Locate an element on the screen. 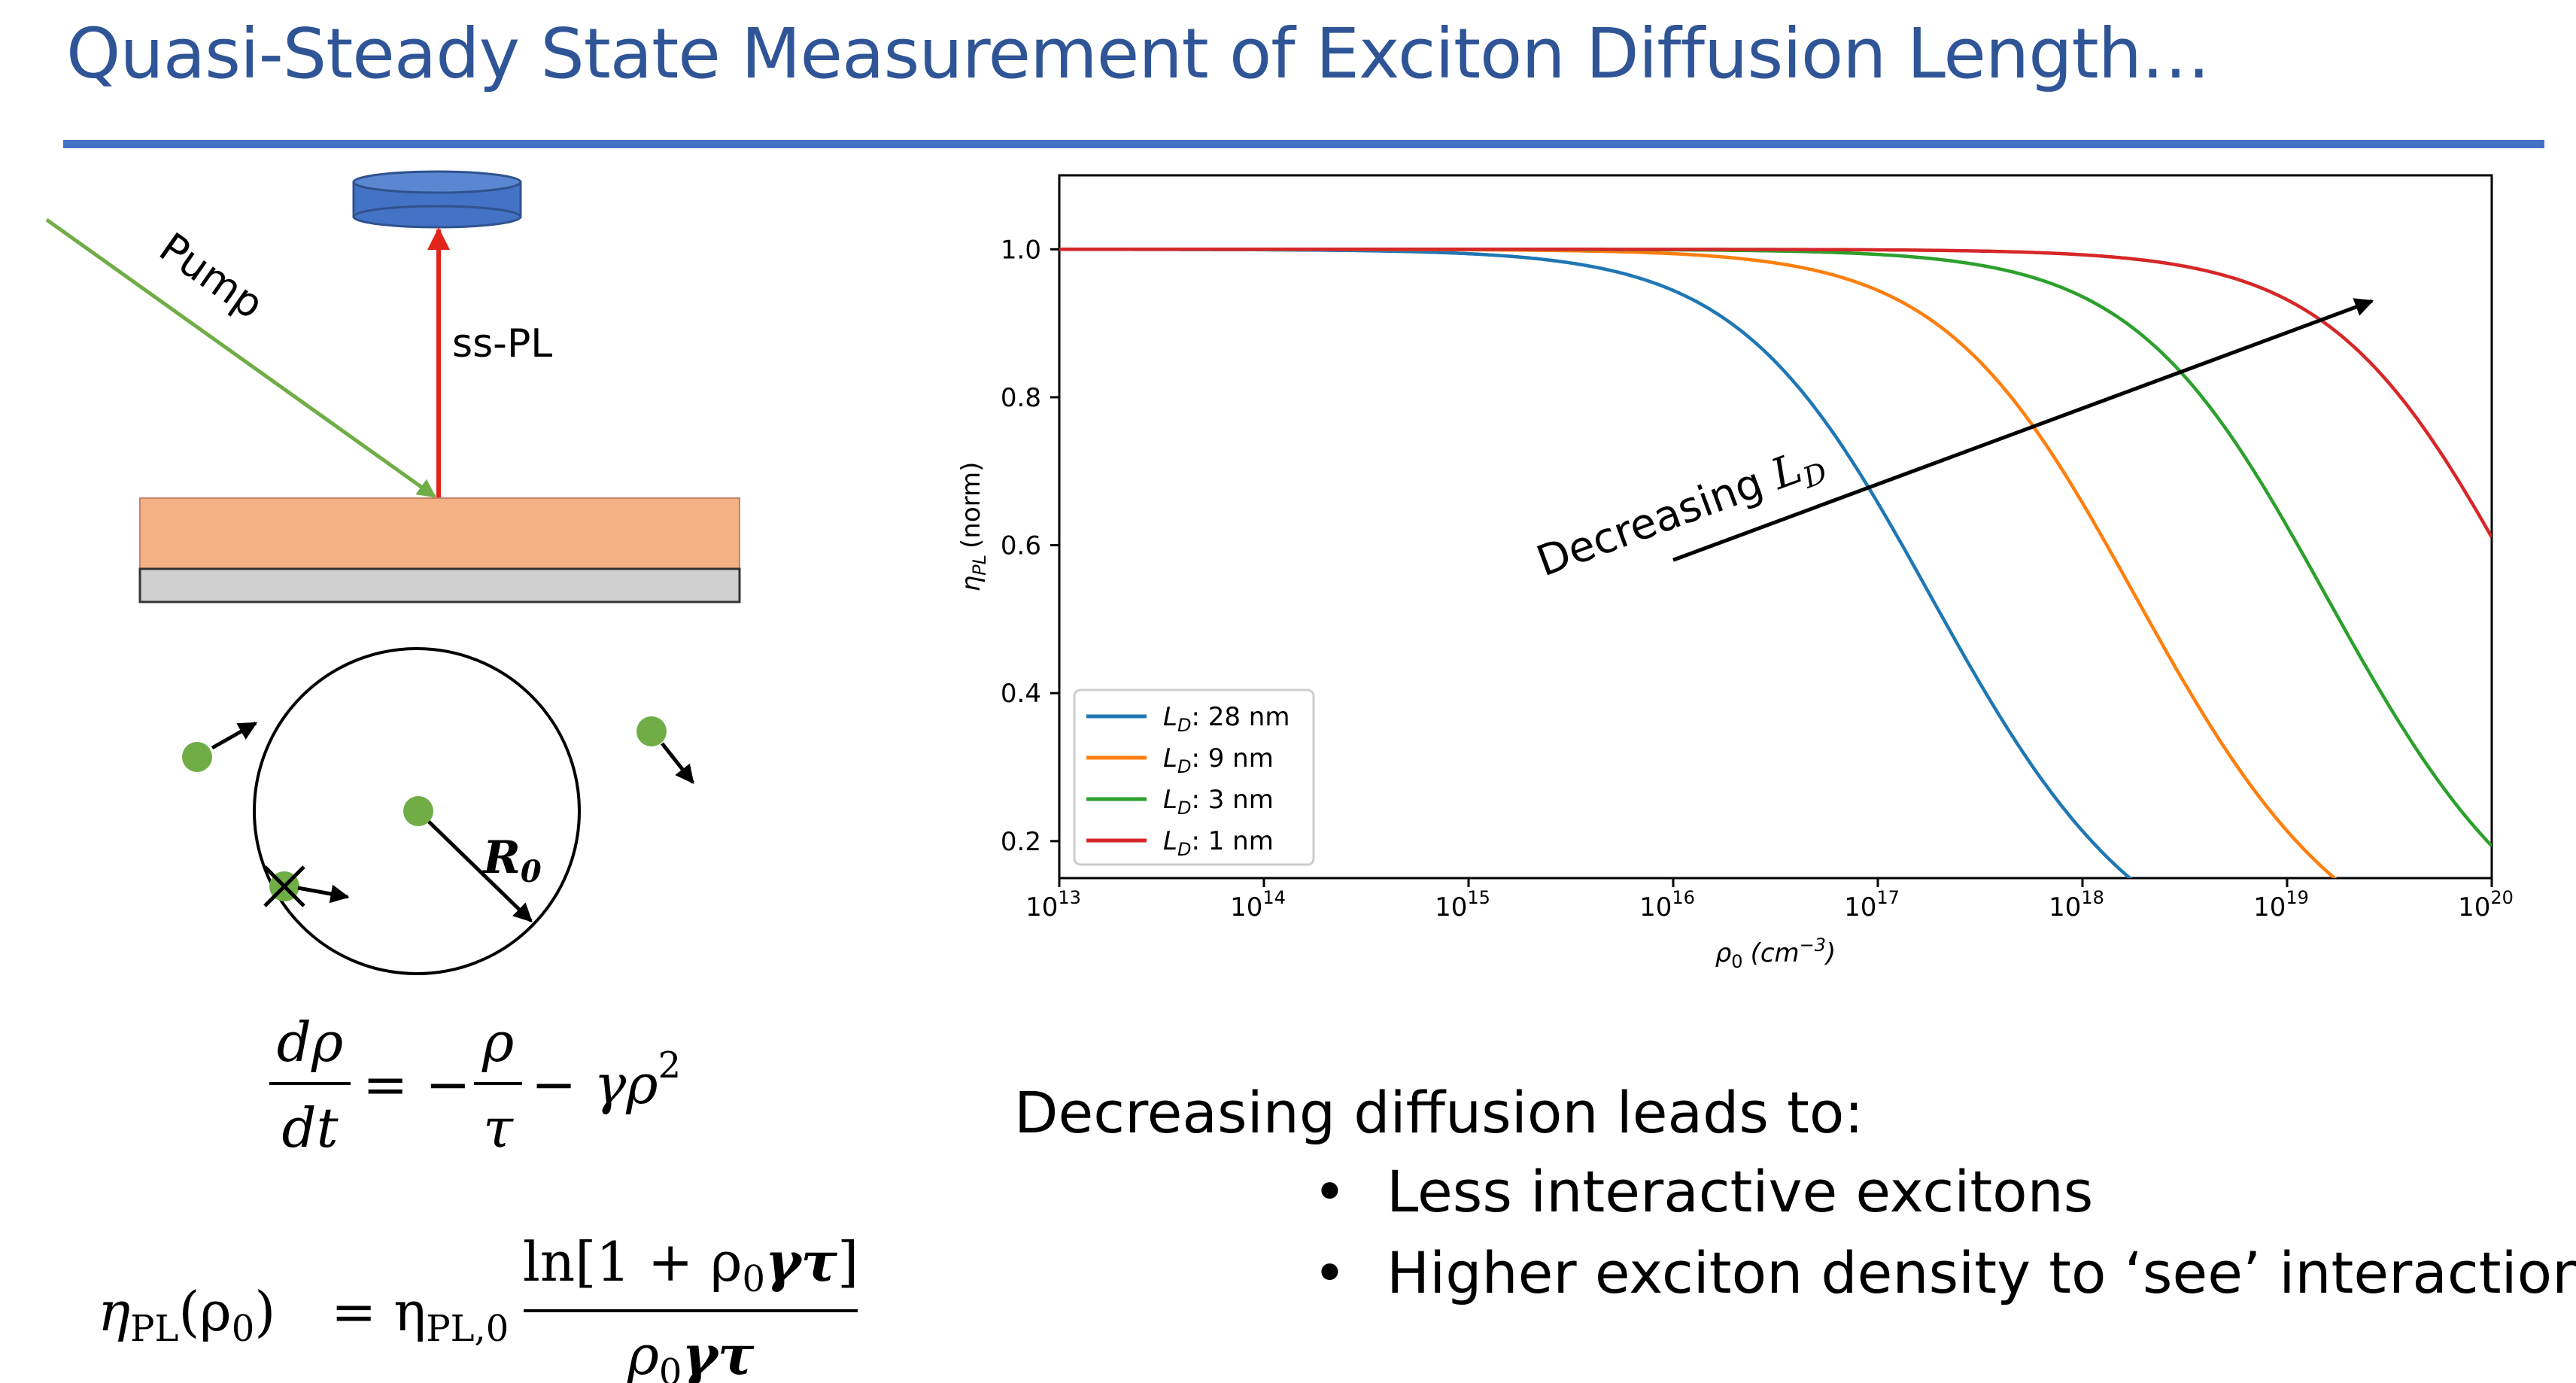 This screenshot has width=2576, height=1383. series-line is located at coordinates (1775, 394).